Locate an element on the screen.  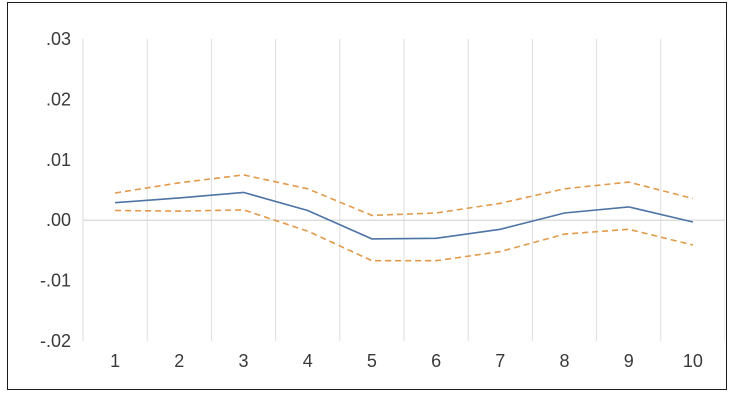
x-tick-label: 4 is located at coordinates (308, 361).